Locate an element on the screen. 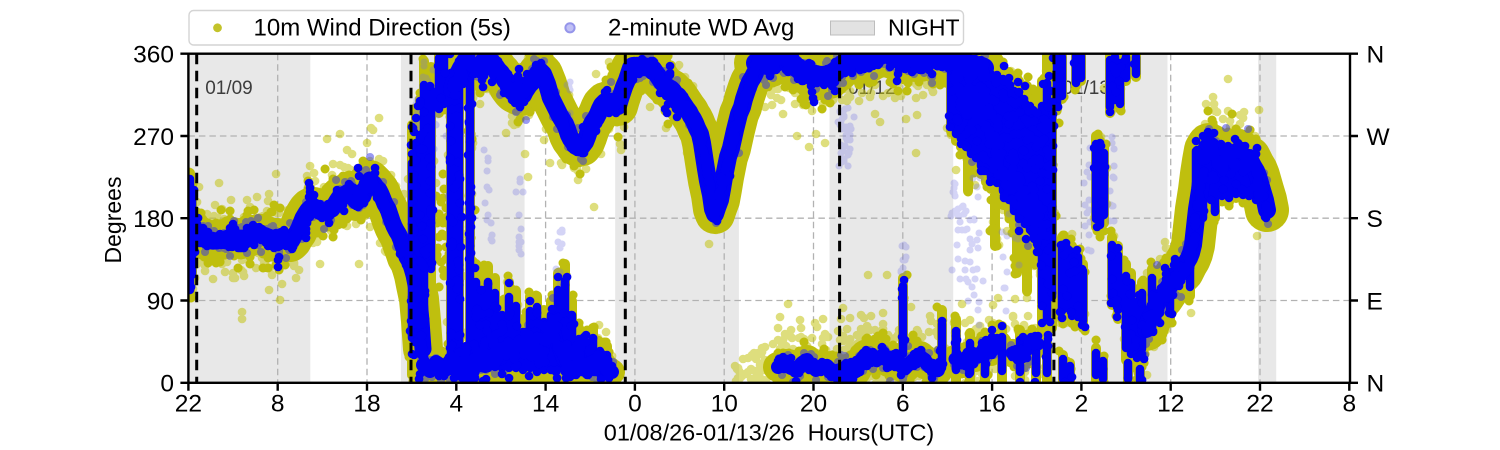 The image size is (1500, 450). svg-text: 4 is located at coordinates (456, 404).